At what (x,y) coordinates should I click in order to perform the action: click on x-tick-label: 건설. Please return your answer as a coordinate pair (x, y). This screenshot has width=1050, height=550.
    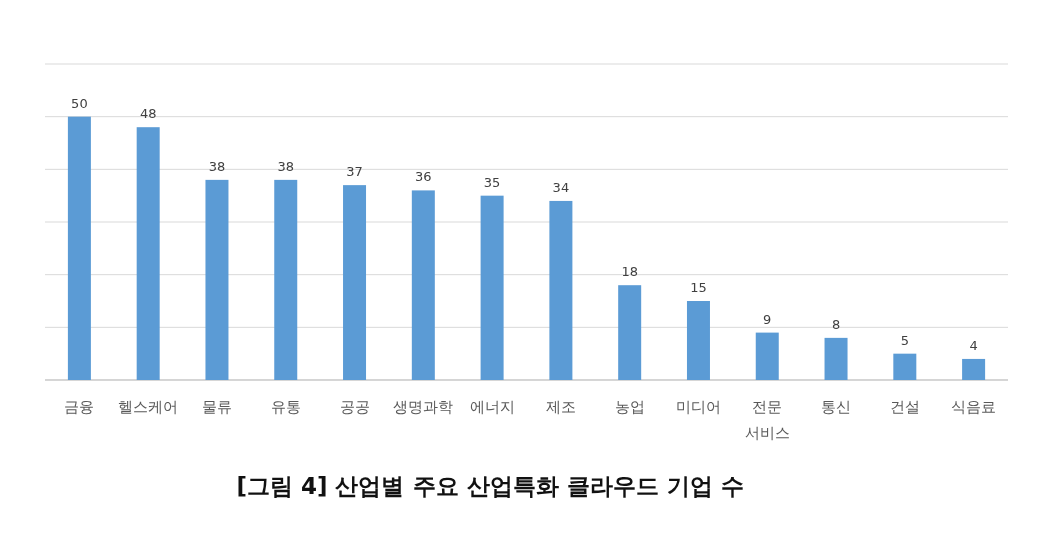
    Looking at the image, I should click on (904, 407).